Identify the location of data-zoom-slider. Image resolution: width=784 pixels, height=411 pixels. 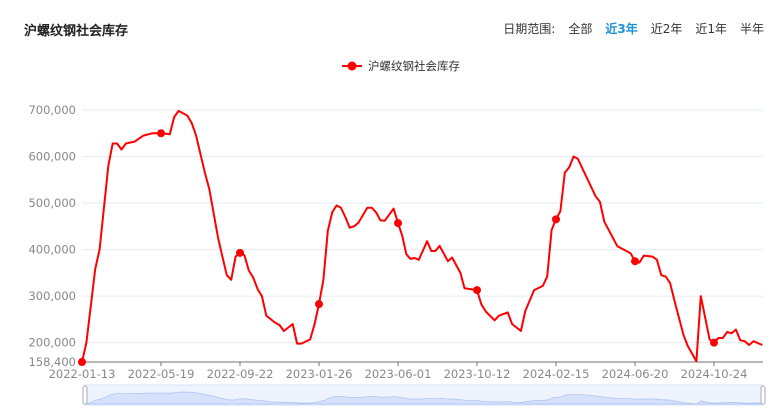
(424, 395).